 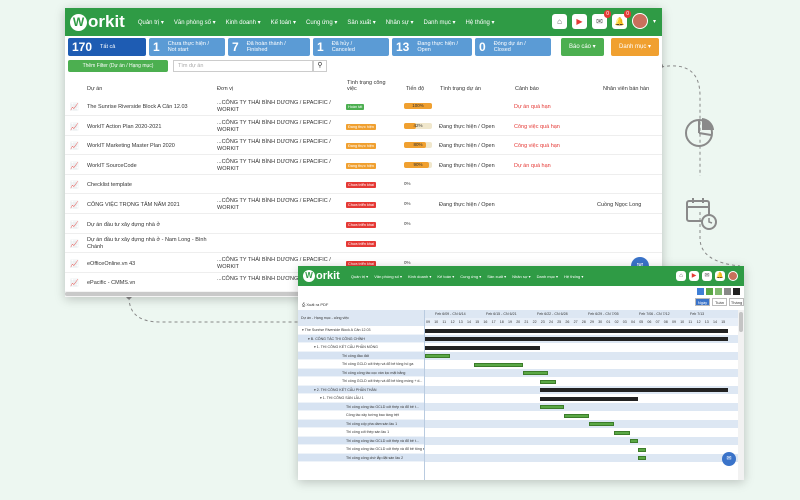 I want to click on project-name: eOfficeOnline.vn 43, so click(x=111, y=263).